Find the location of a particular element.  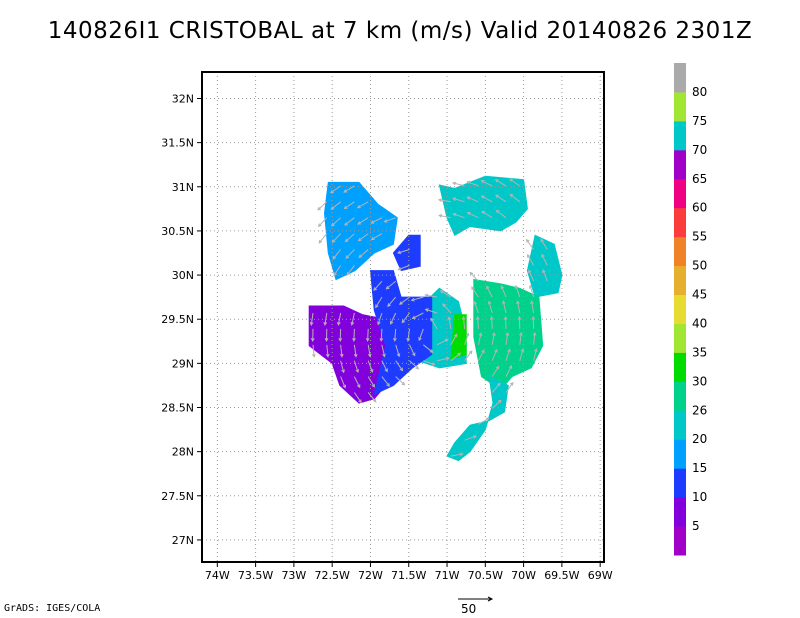

x-tick-label-2: 73W is located at coordinates (293, 575).